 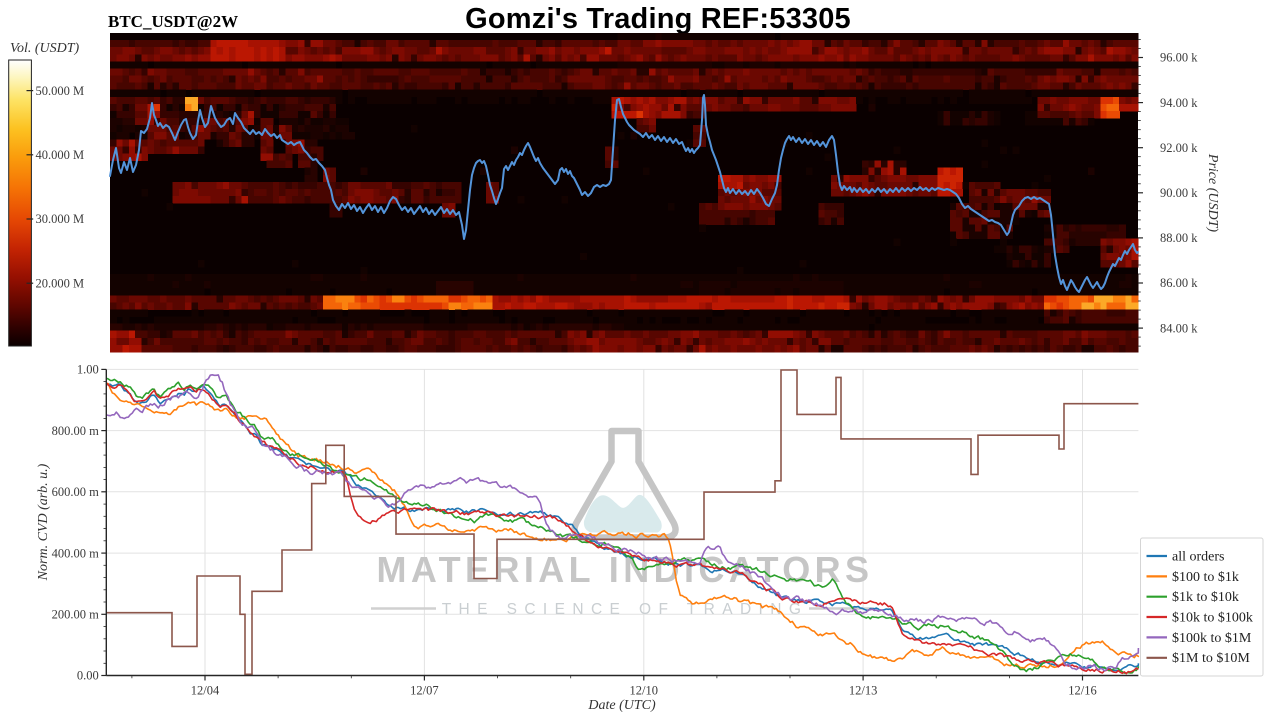 I want to click on svg-text: 96.00 k, so click(x=1179, y=58).